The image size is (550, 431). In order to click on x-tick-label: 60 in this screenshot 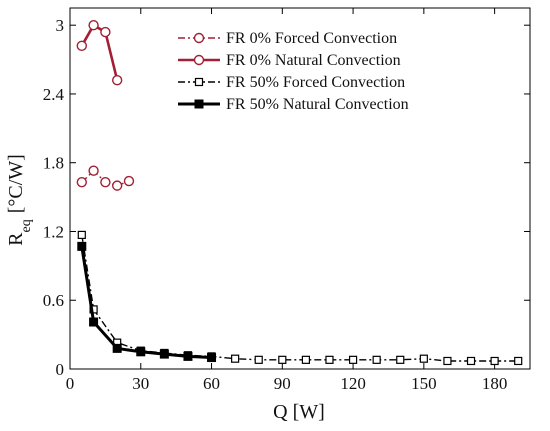, I will do `click(211, 383)`.